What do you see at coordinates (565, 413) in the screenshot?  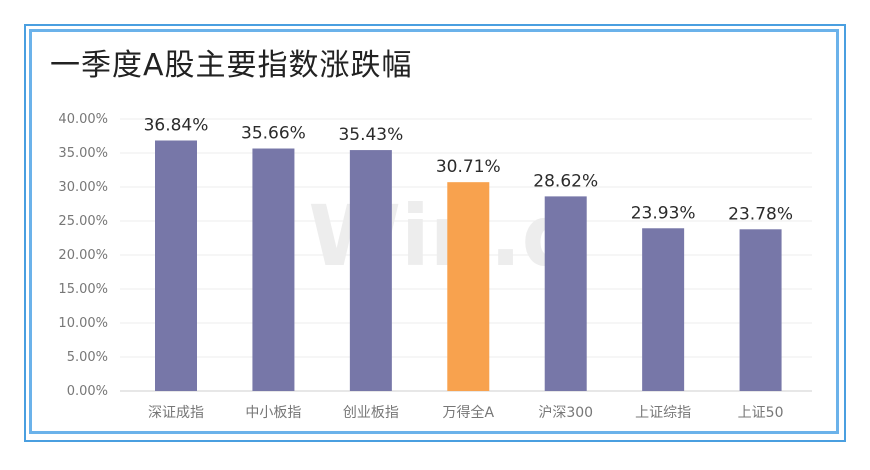 I see `category-label: 沪深300` at bounding box center [565, 413].